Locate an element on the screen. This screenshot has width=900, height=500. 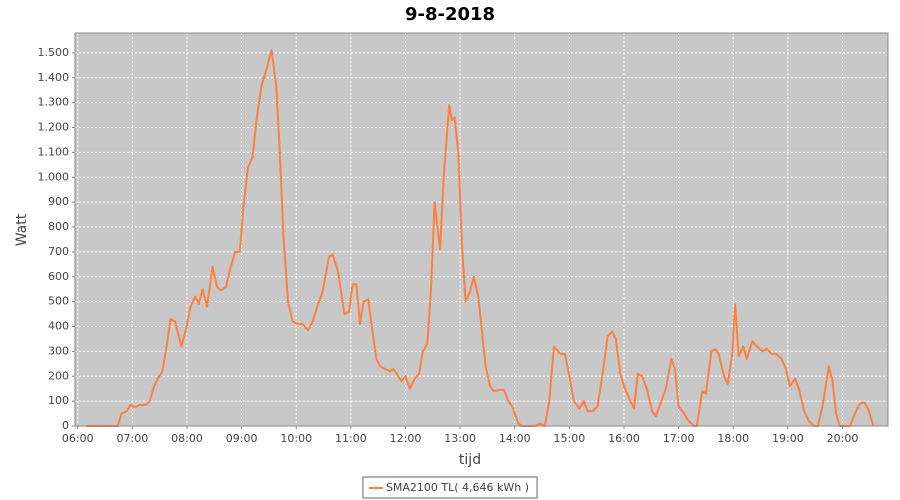
y-tick-label: 0 is located at coordinates (65, 425).